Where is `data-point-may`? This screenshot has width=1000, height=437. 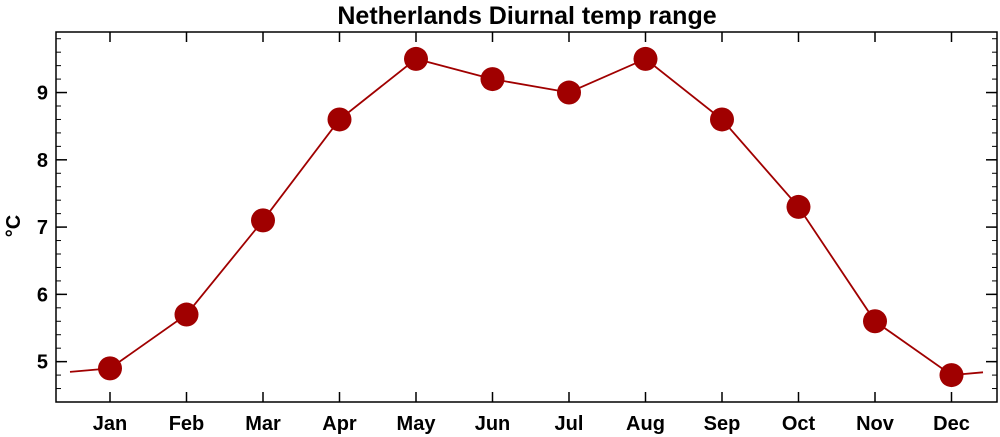 data-point-may is located at coordinates (416, 58).